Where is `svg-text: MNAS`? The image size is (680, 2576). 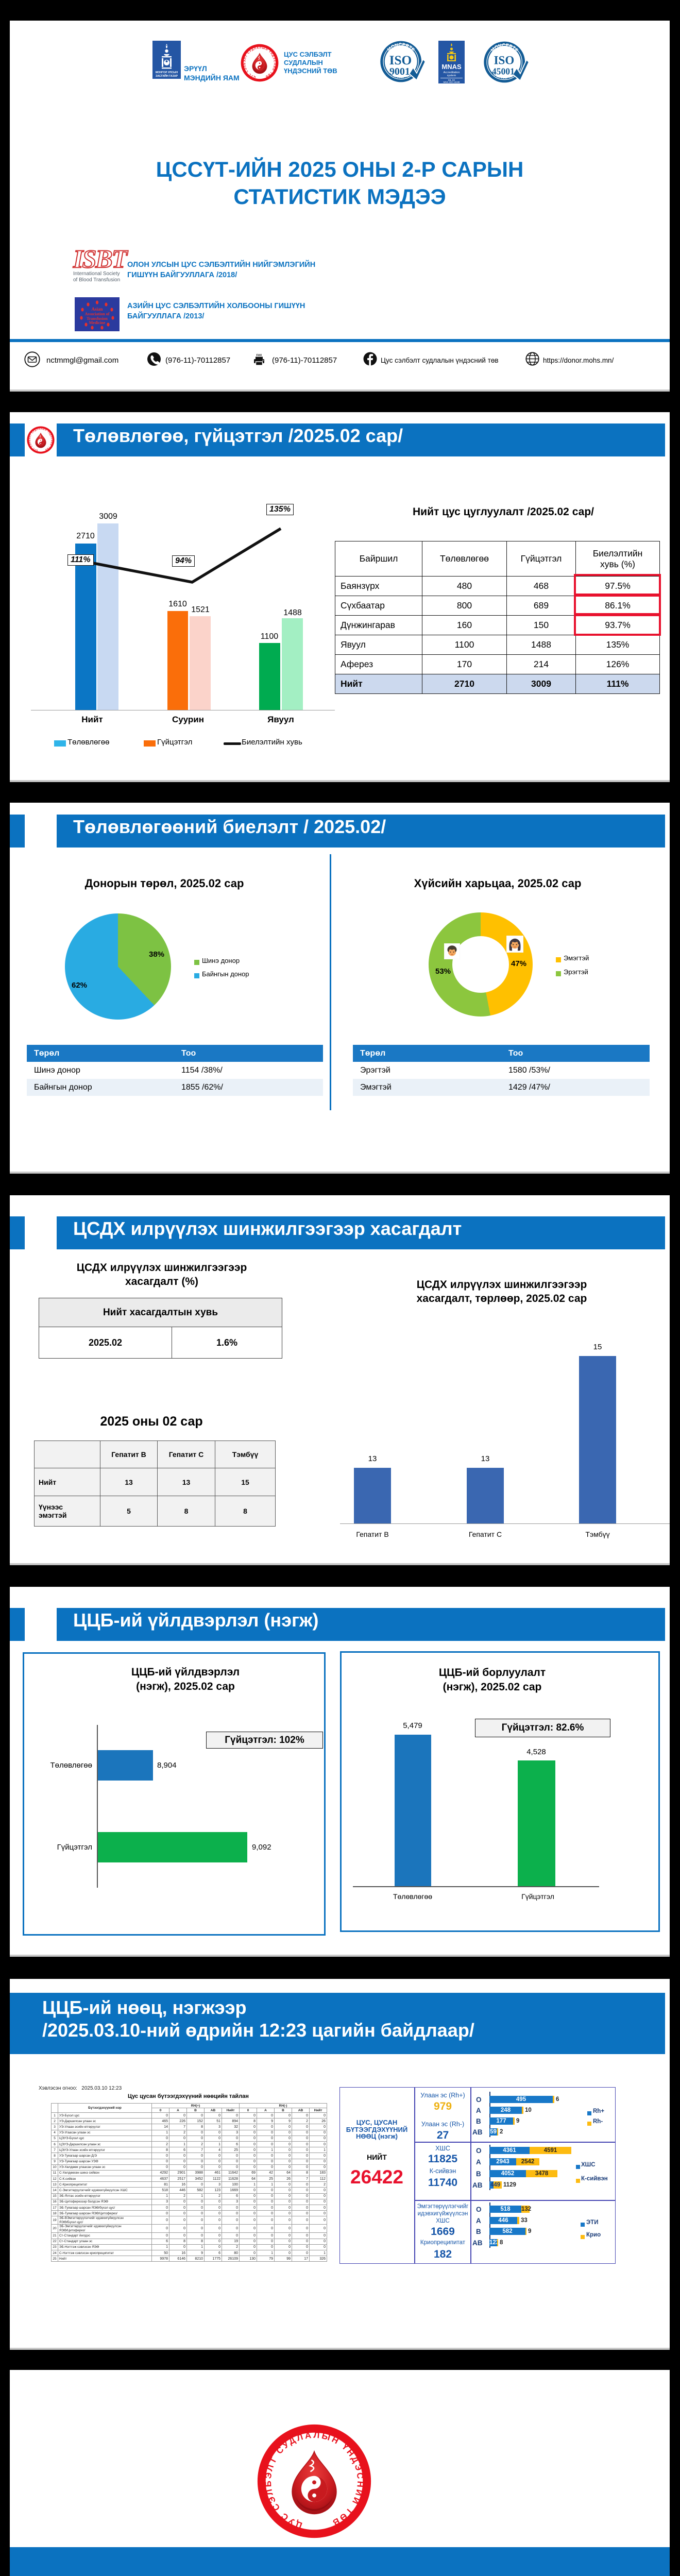
svg-text: MNAS is located at coordinates (451, 67).